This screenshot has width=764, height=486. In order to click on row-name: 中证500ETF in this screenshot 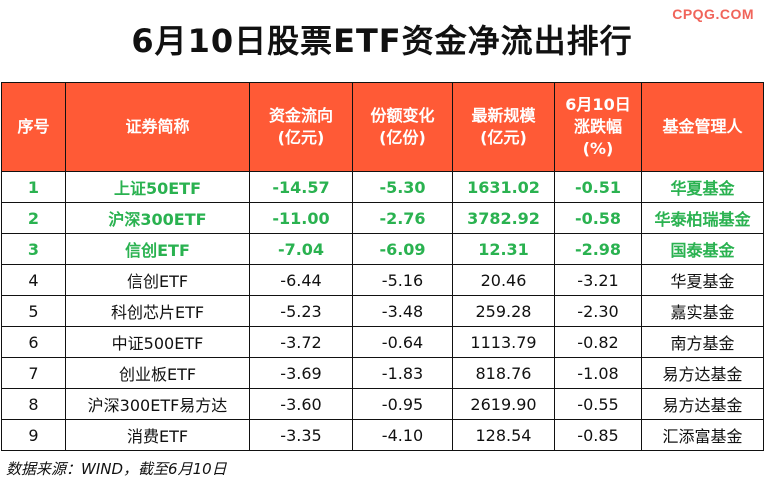, I will do `click(157, 342)`.